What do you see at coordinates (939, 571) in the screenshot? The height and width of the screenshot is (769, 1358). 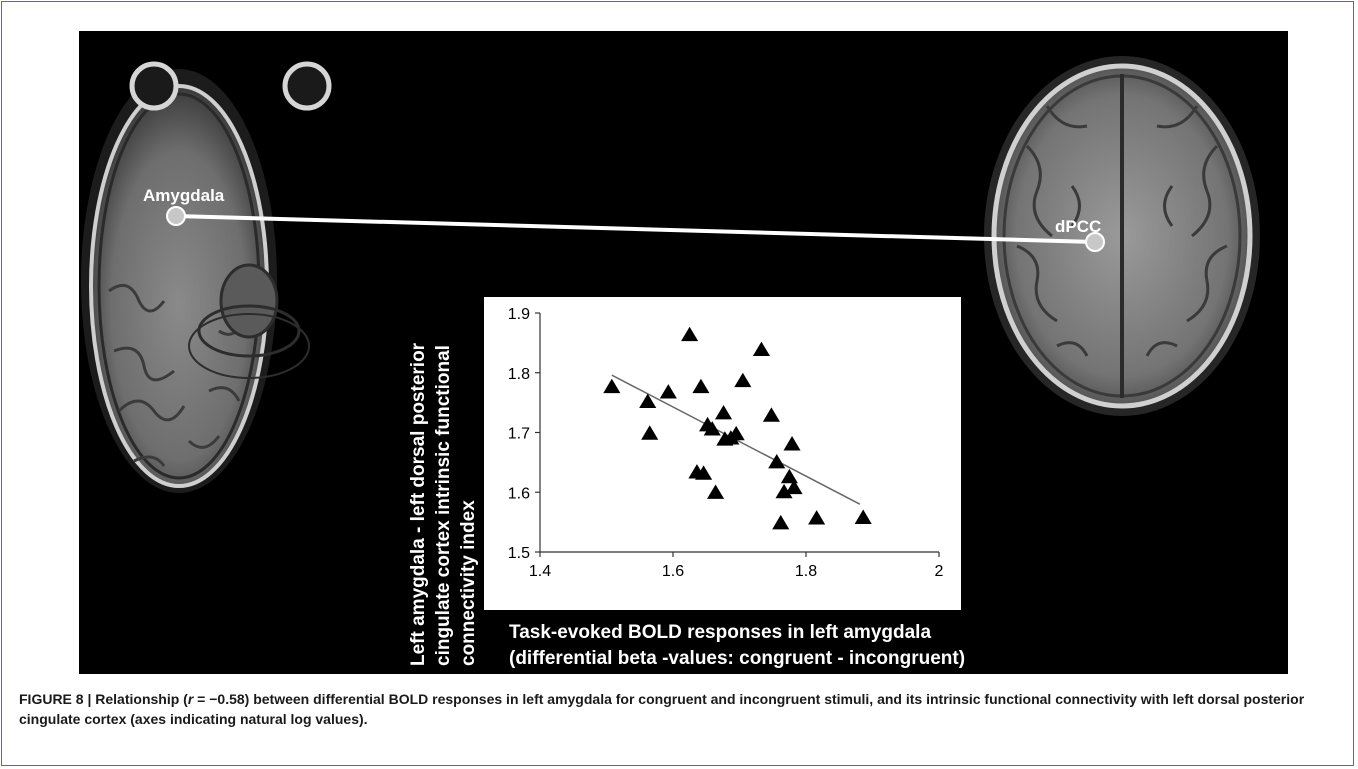 I see `x-tick-label: 2` at bounding box center [939, 571].